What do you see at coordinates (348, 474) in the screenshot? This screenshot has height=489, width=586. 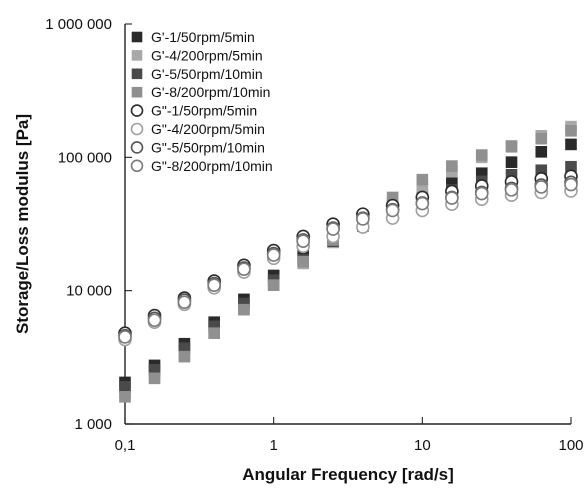 I see `x-axis-title: Angular Frequency [rad/s]` at bounding box center [348, 474].